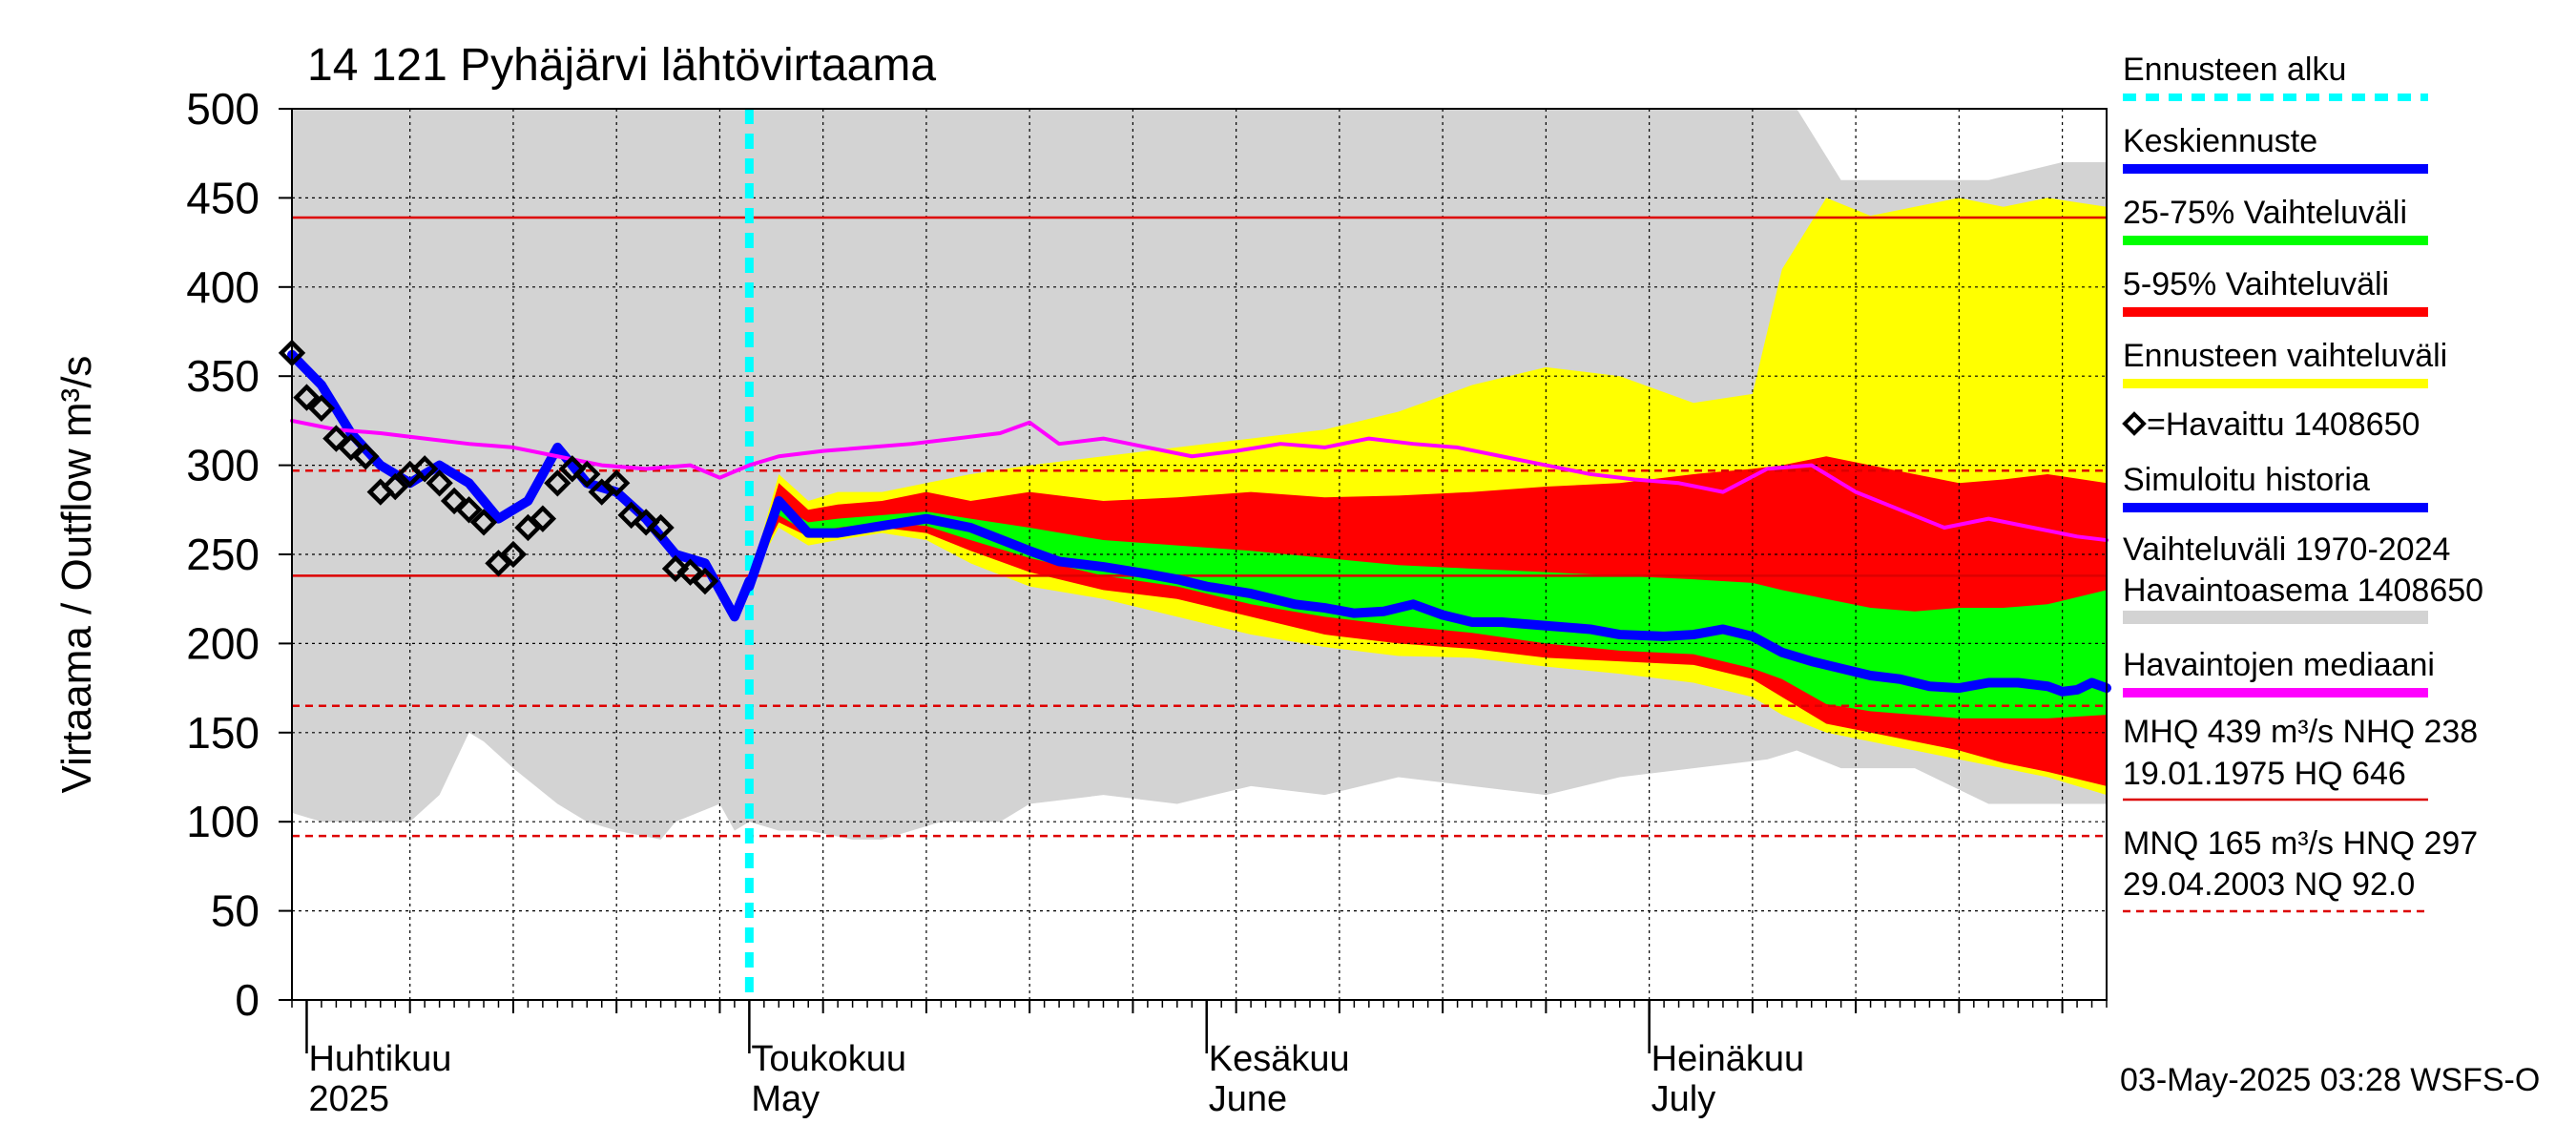  What do you see at coordinates (223, 821) in the screenshot?
I see `y-tick-label: 100` at bounding box center [223, 821].